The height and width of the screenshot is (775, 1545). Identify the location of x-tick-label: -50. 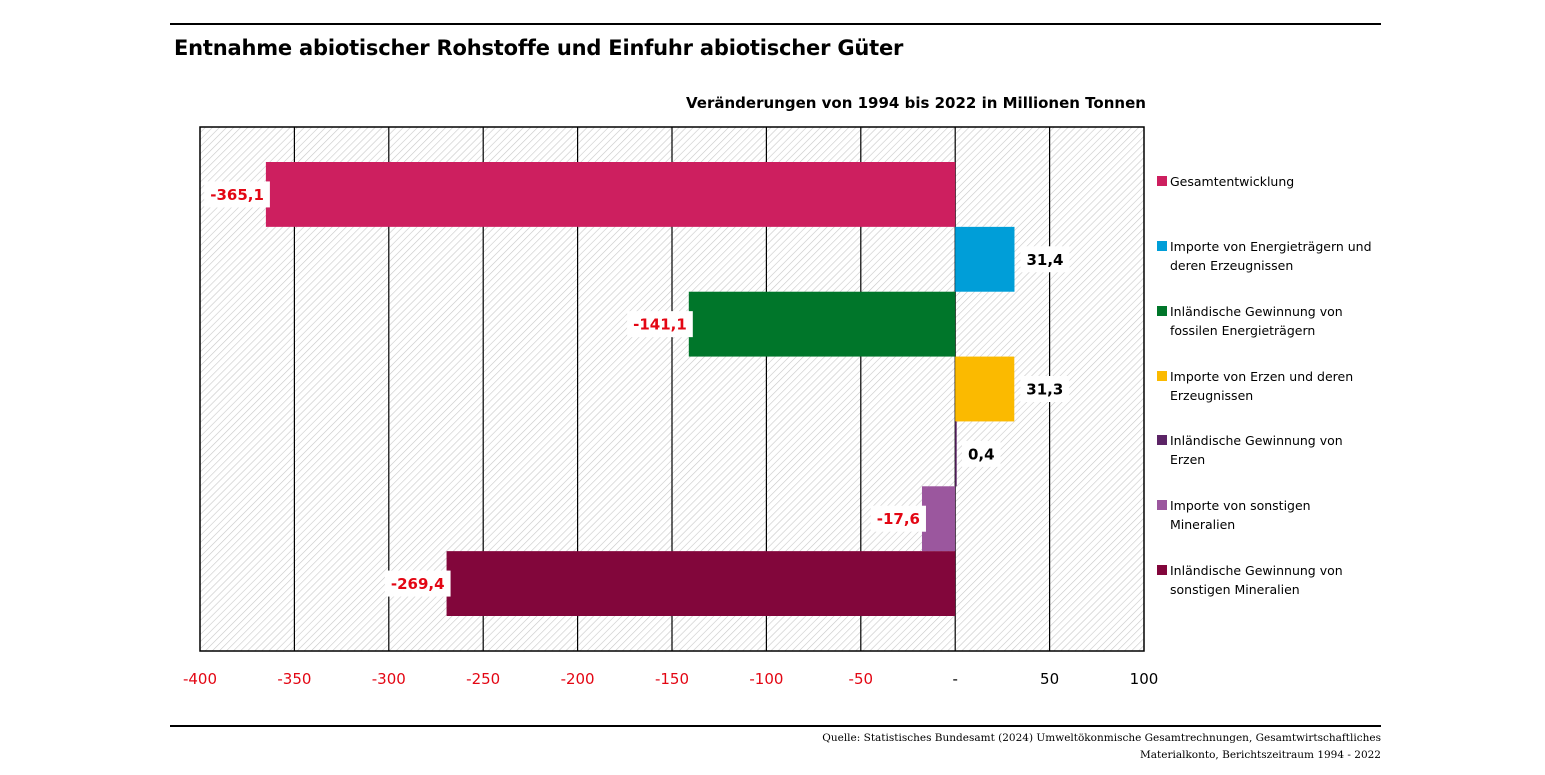
(861, 679).